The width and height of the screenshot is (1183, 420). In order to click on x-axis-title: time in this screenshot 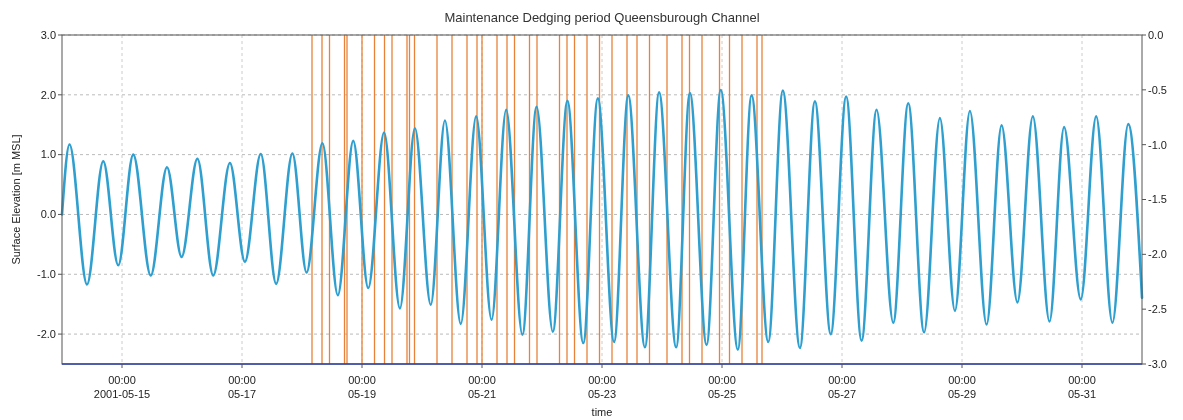, I will do `click(602, 412)`.